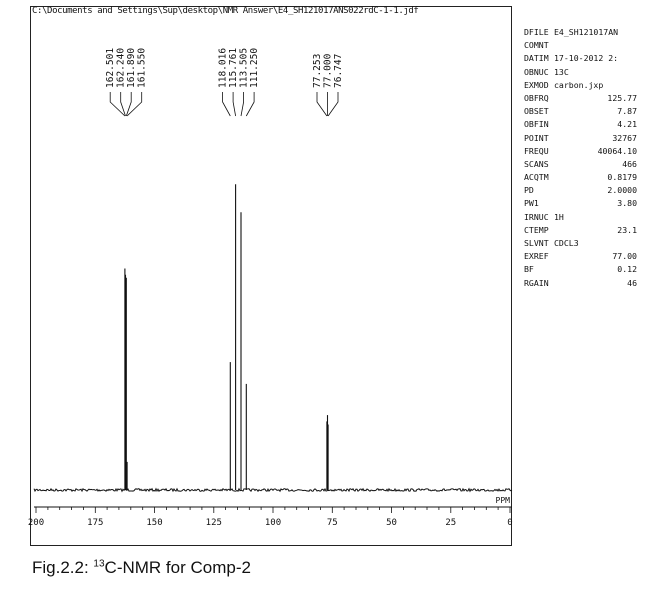  I want to click on peak-label: 118.016, so click(223, 68).